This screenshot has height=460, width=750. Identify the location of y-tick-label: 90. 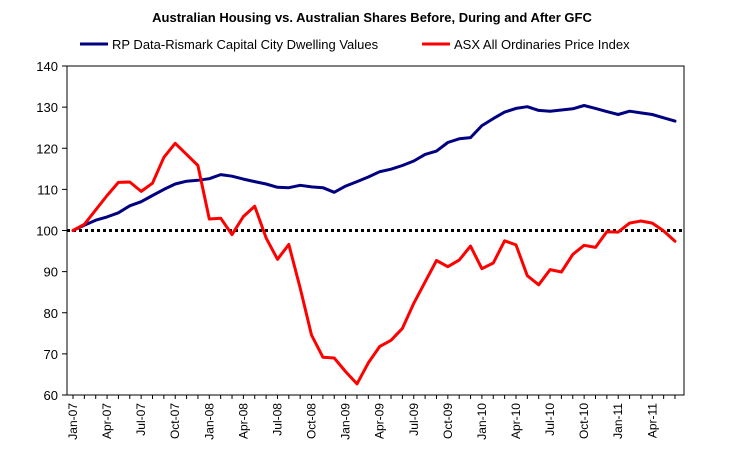
(51, 272).